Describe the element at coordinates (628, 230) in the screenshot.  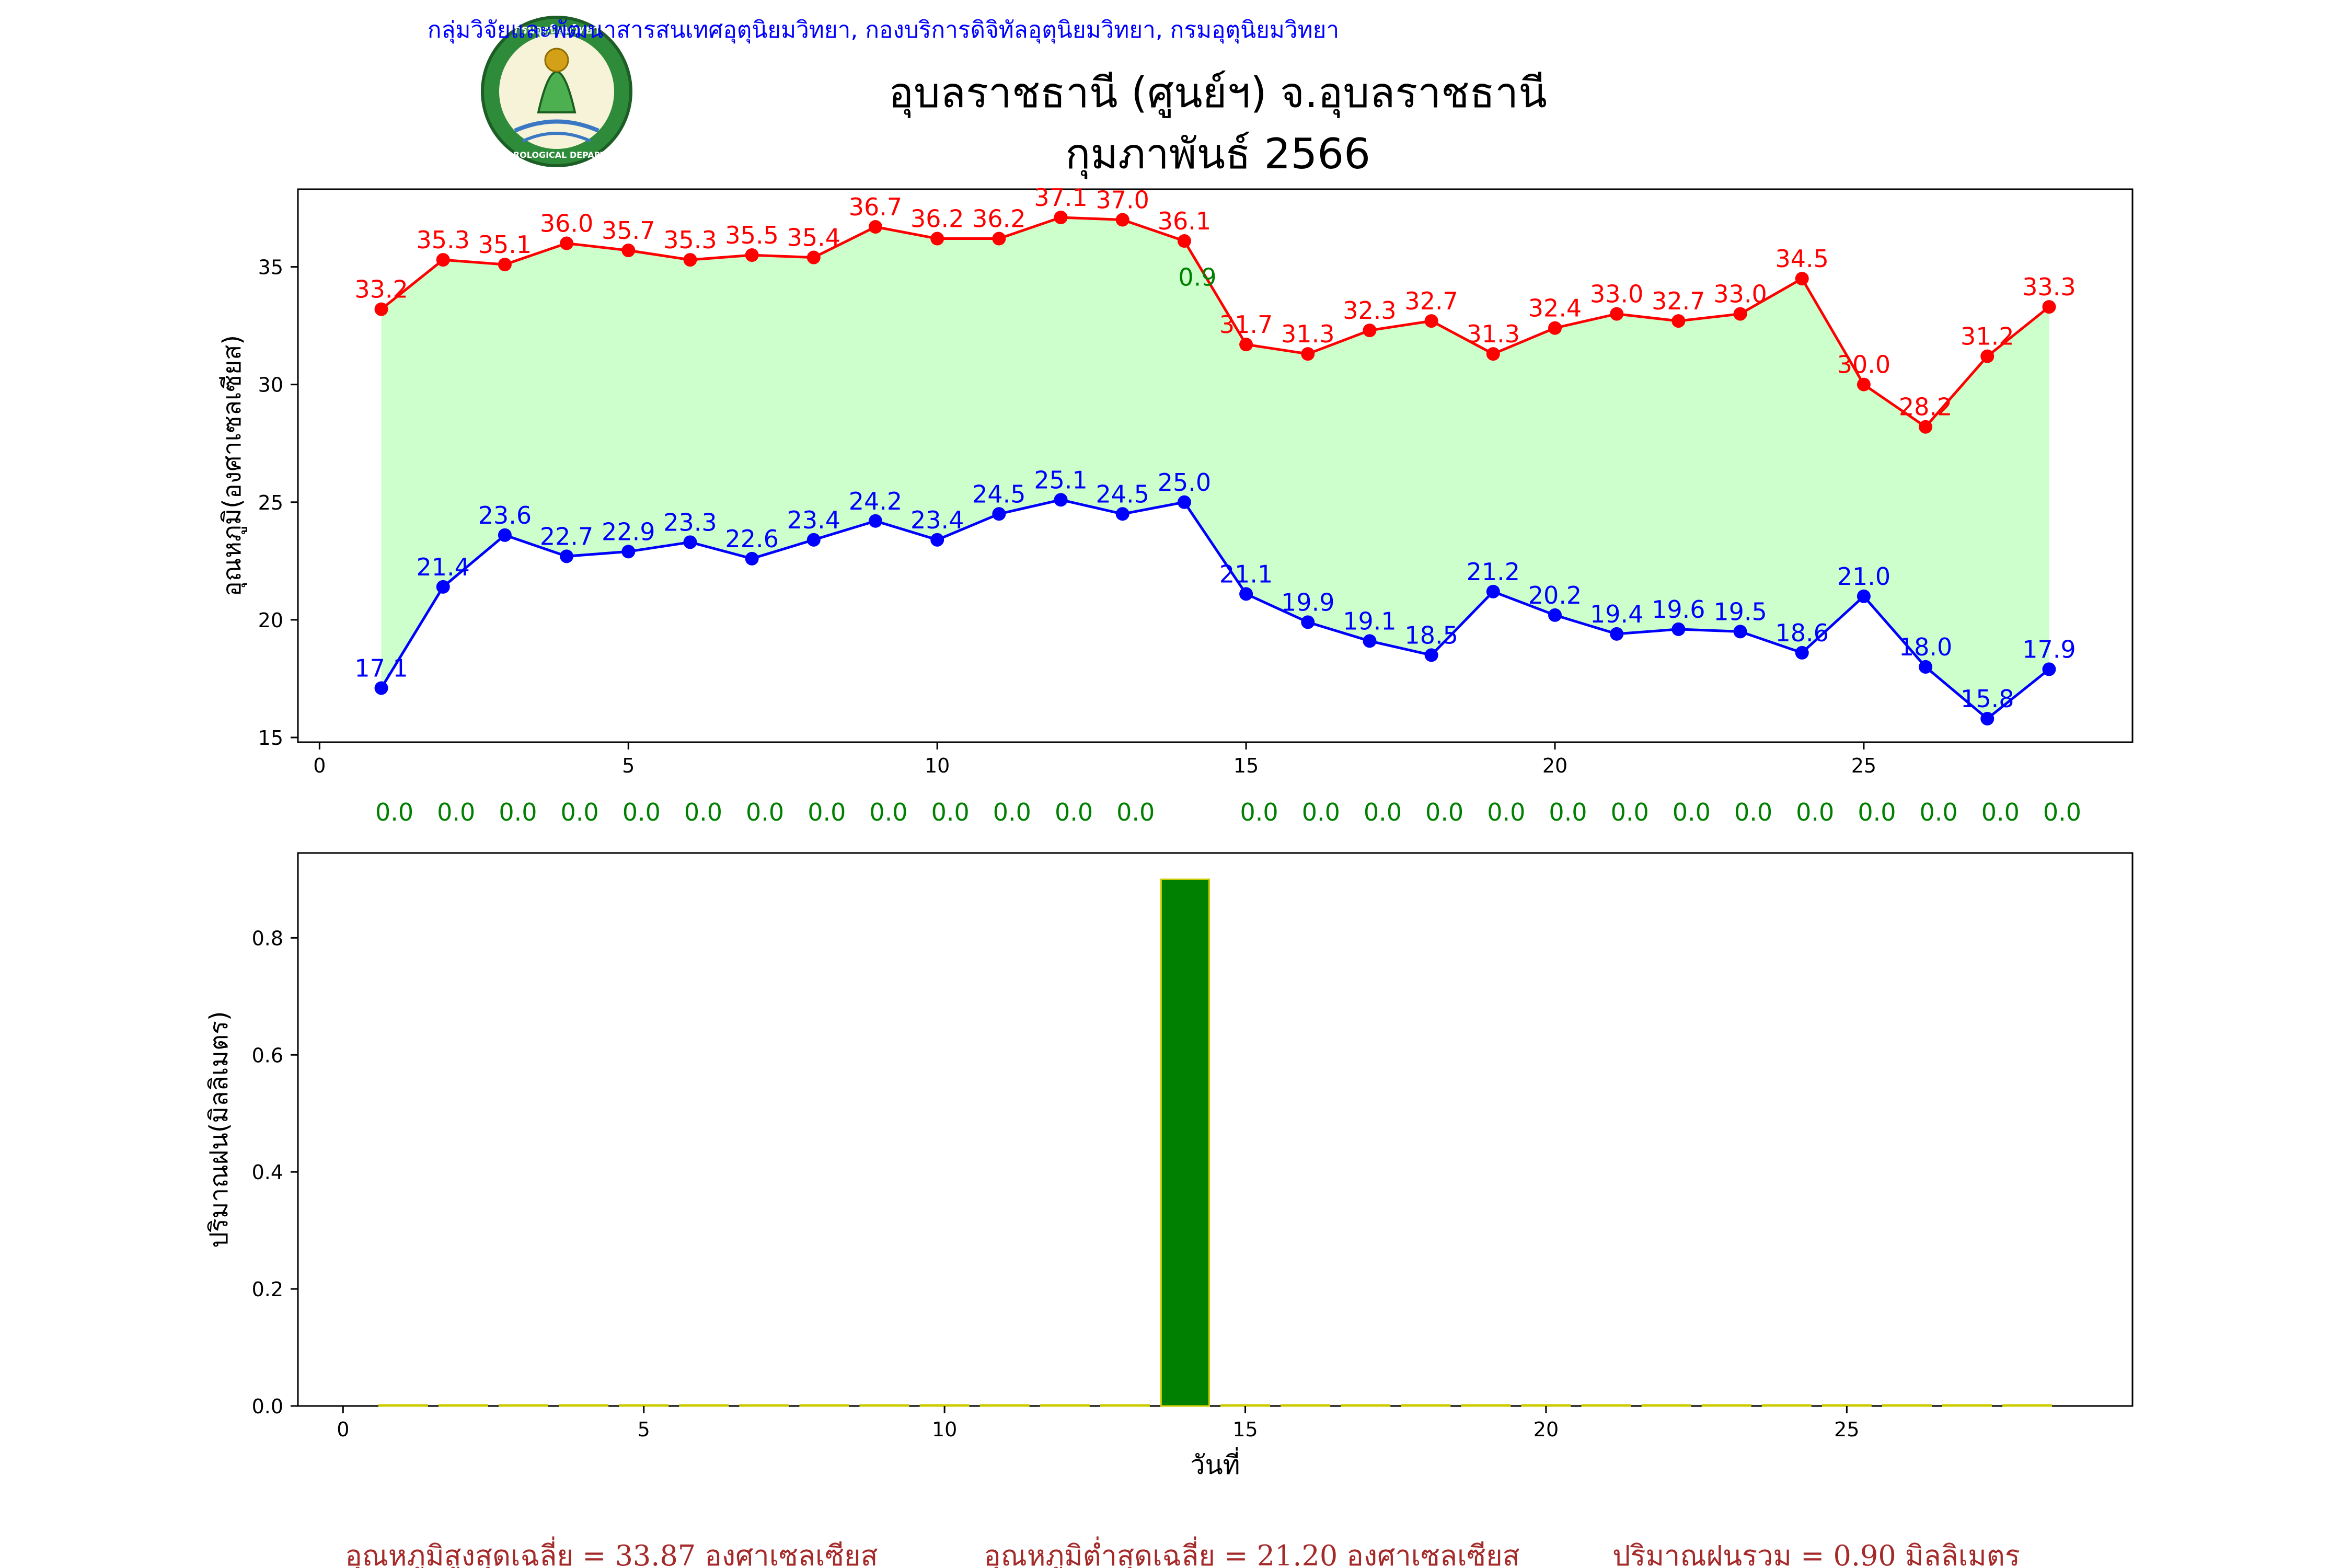
I see `max-temperature-data-label: 35.7` at that location.